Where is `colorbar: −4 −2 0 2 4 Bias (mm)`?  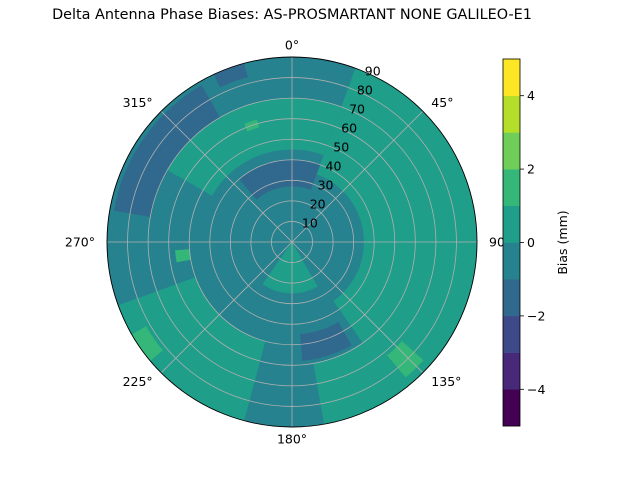
colorbar: −4 −2 0 2 4 Bias (mm) is located at coordinates (536, 242).